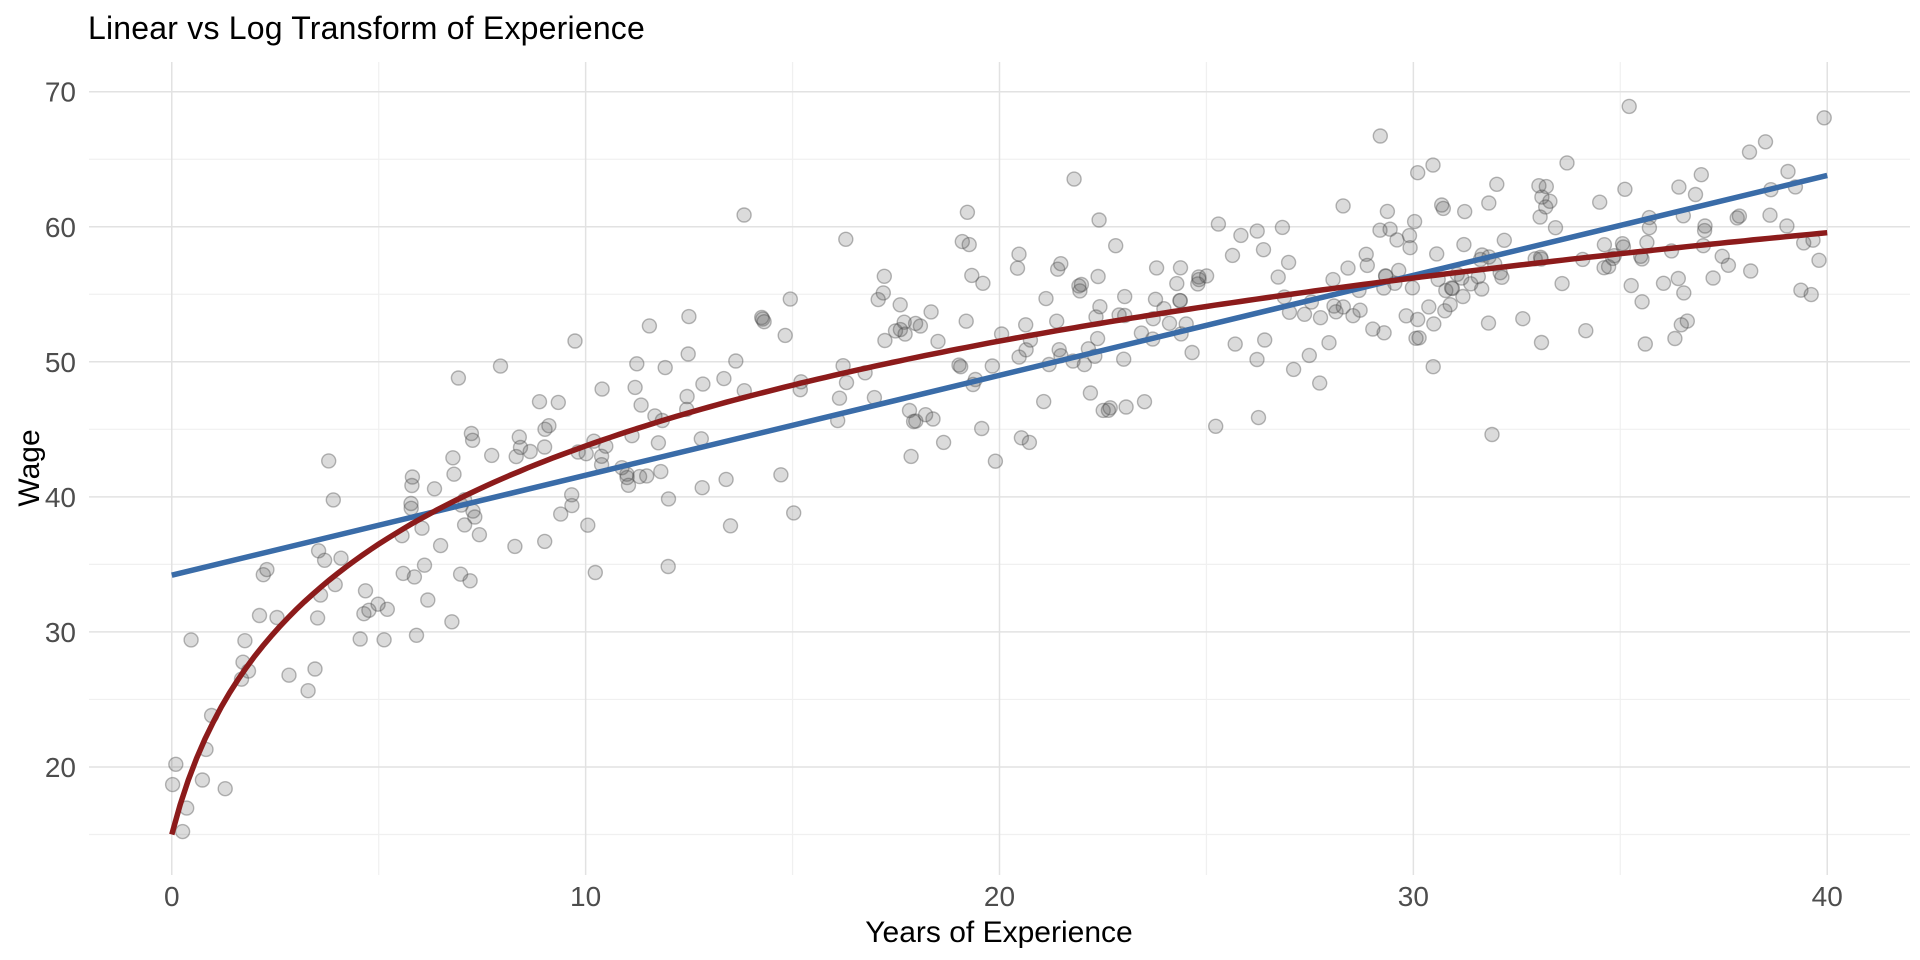 Image resolution: width=1920 pixels, height=960 pixels. Describe the element at coordinates (999, 896) in the screenshot. I see `x-tick-label: 20` at that location.